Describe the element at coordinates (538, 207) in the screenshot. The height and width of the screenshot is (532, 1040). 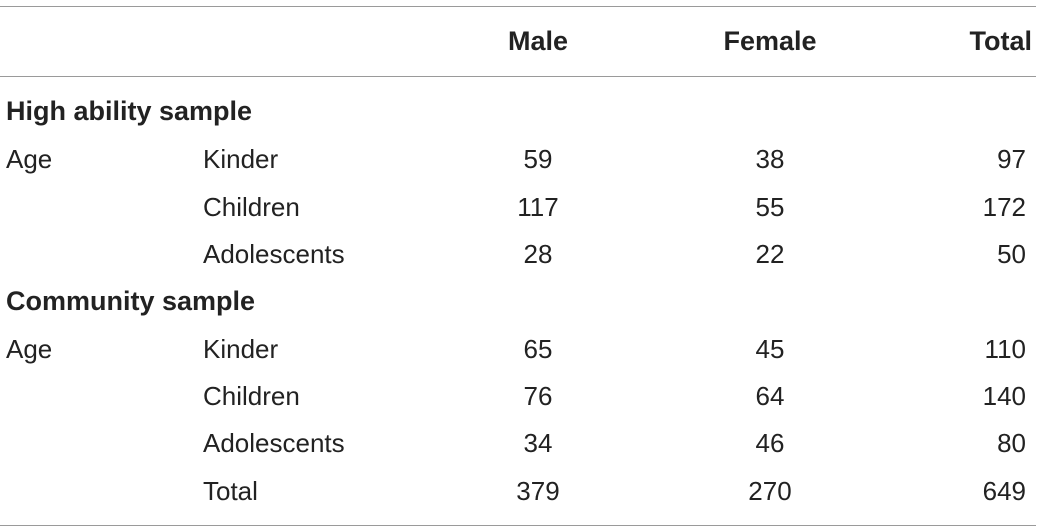
I see `cell-male: 117` at that location.